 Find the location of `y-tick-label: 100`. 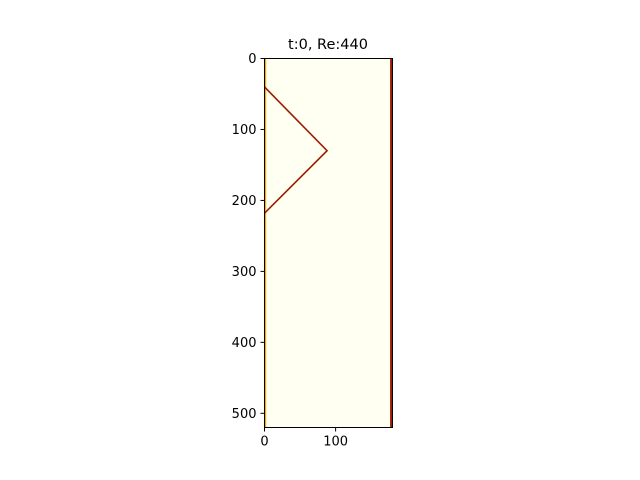

y-tick-label: 100 is located at coordinates (244, 130).